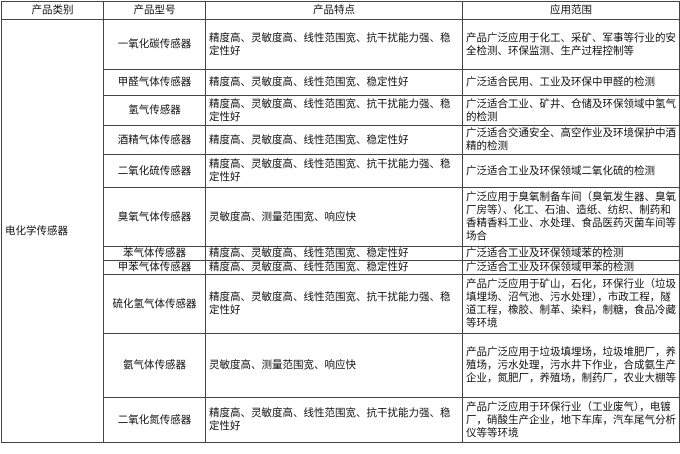 The image size is (680, 454). I want to click on table-row: 苯气体传感器 精度高、灵敏度高、线性范围宽、稳定性好 广泛适合工业及环保领域苯的检测, so click(341, 253).